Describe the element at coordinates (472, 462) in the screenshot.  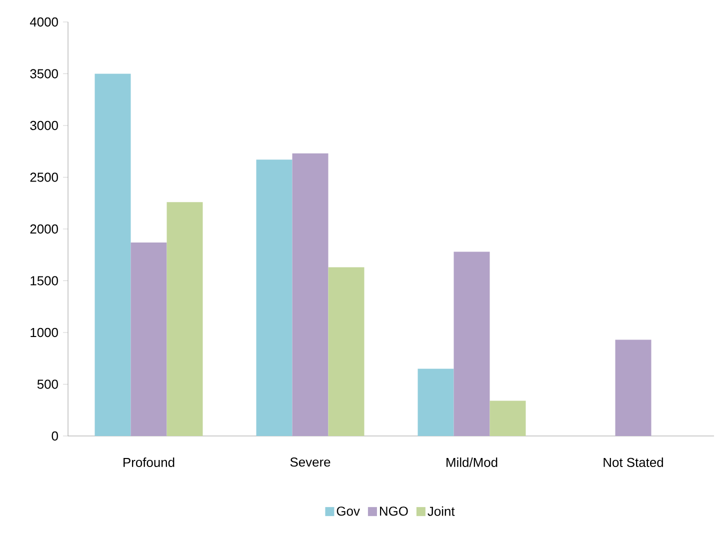
I see `x-tick-label: Mild/Mod` at that location.